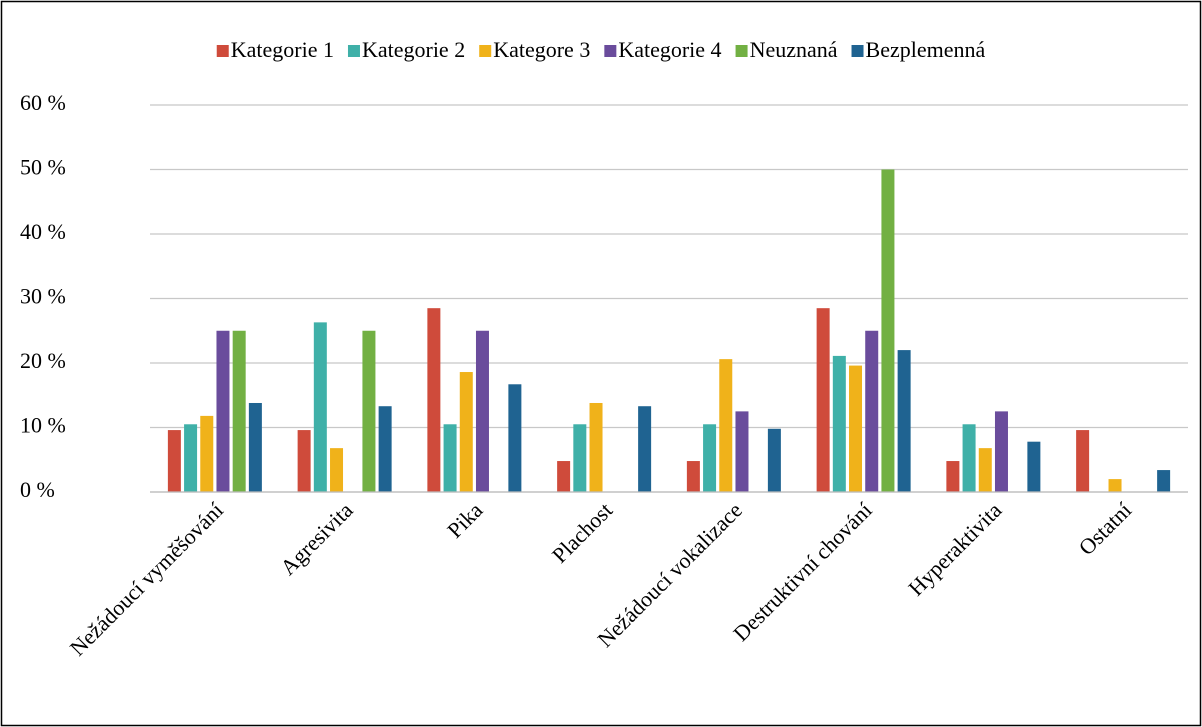 The height and width of the screenshot is (727, 1202). Describe the element at coordinates (541, 49) in the screenshot. I see `legend-label: Kategore 3` at that location.